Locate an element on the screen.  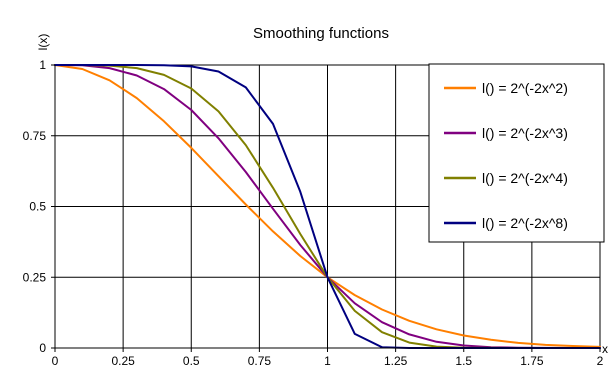
x-tick-label: 1.5 is located at coordinates (463, 361).